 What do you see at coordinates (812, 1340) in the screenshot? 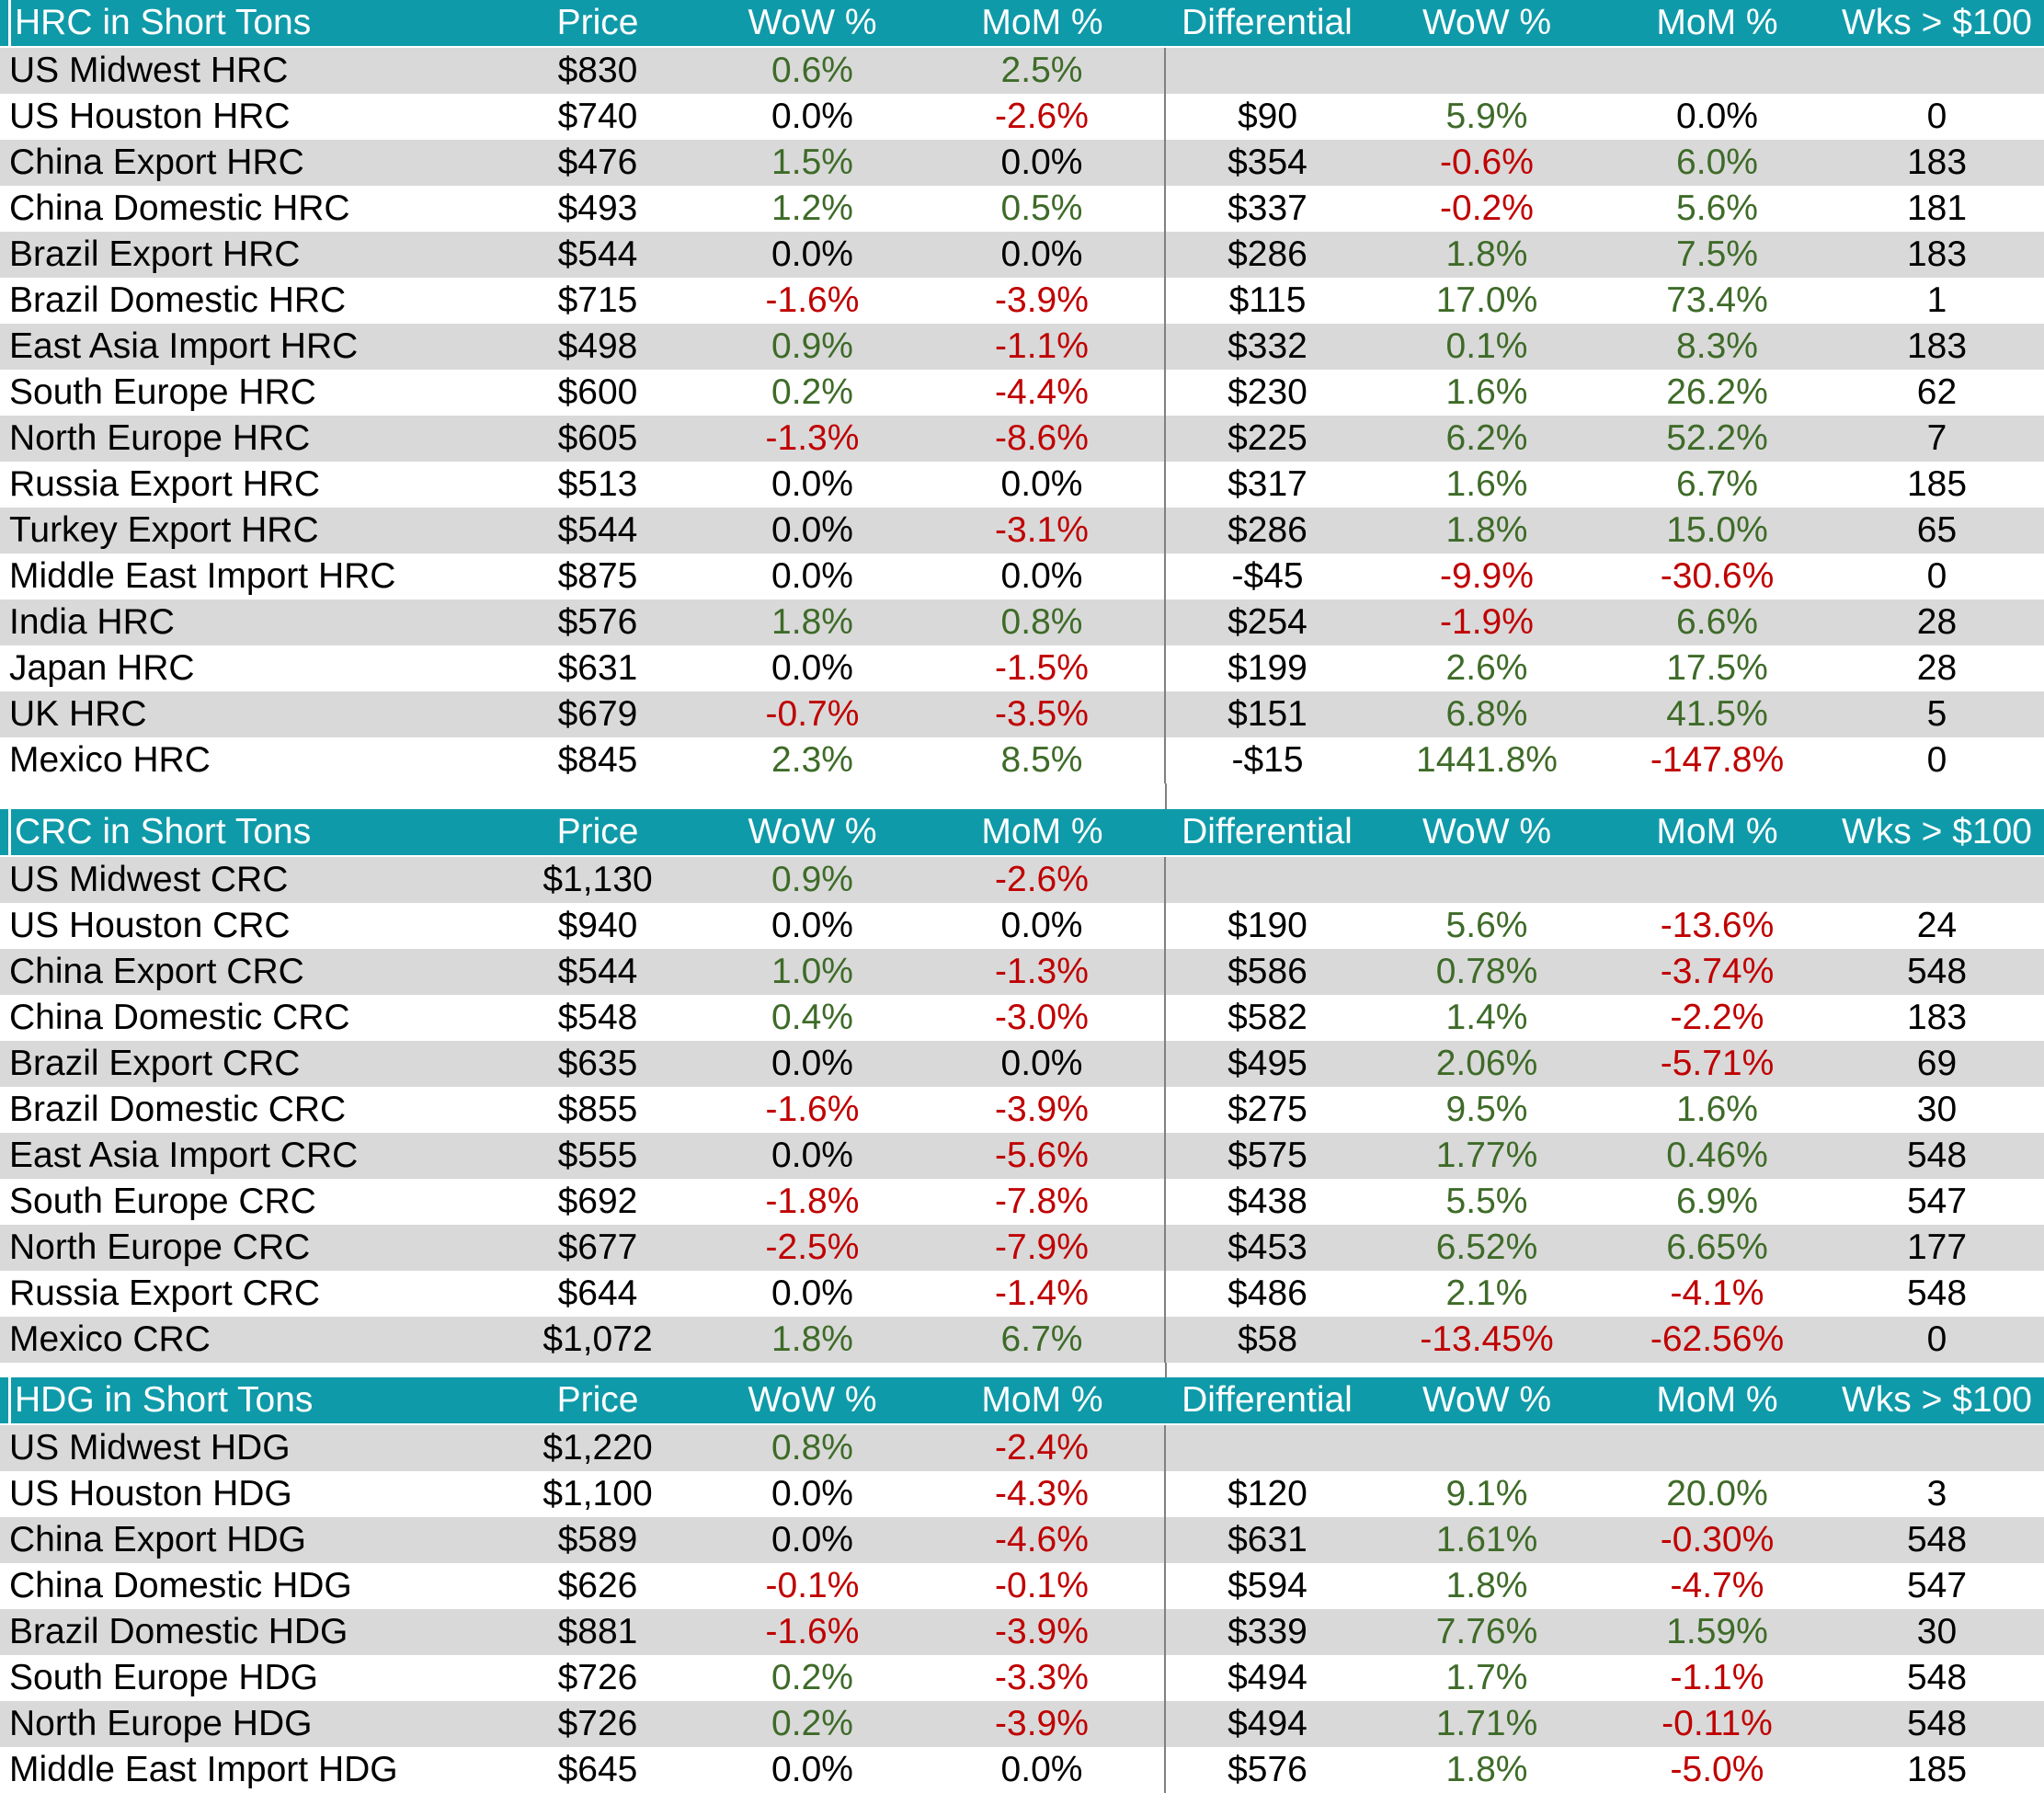
I see `wow-cell: 1.8%` at bounding box center [812, 1340].